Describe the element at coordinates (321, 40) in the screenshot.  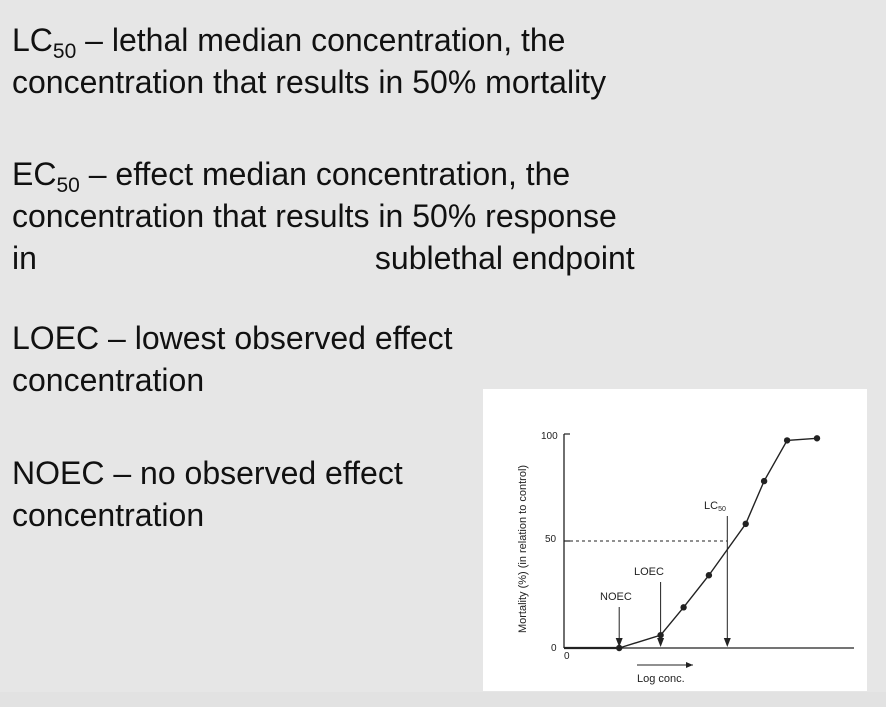
I see `lc50-line1: – lethal median concentration, the` at that location.